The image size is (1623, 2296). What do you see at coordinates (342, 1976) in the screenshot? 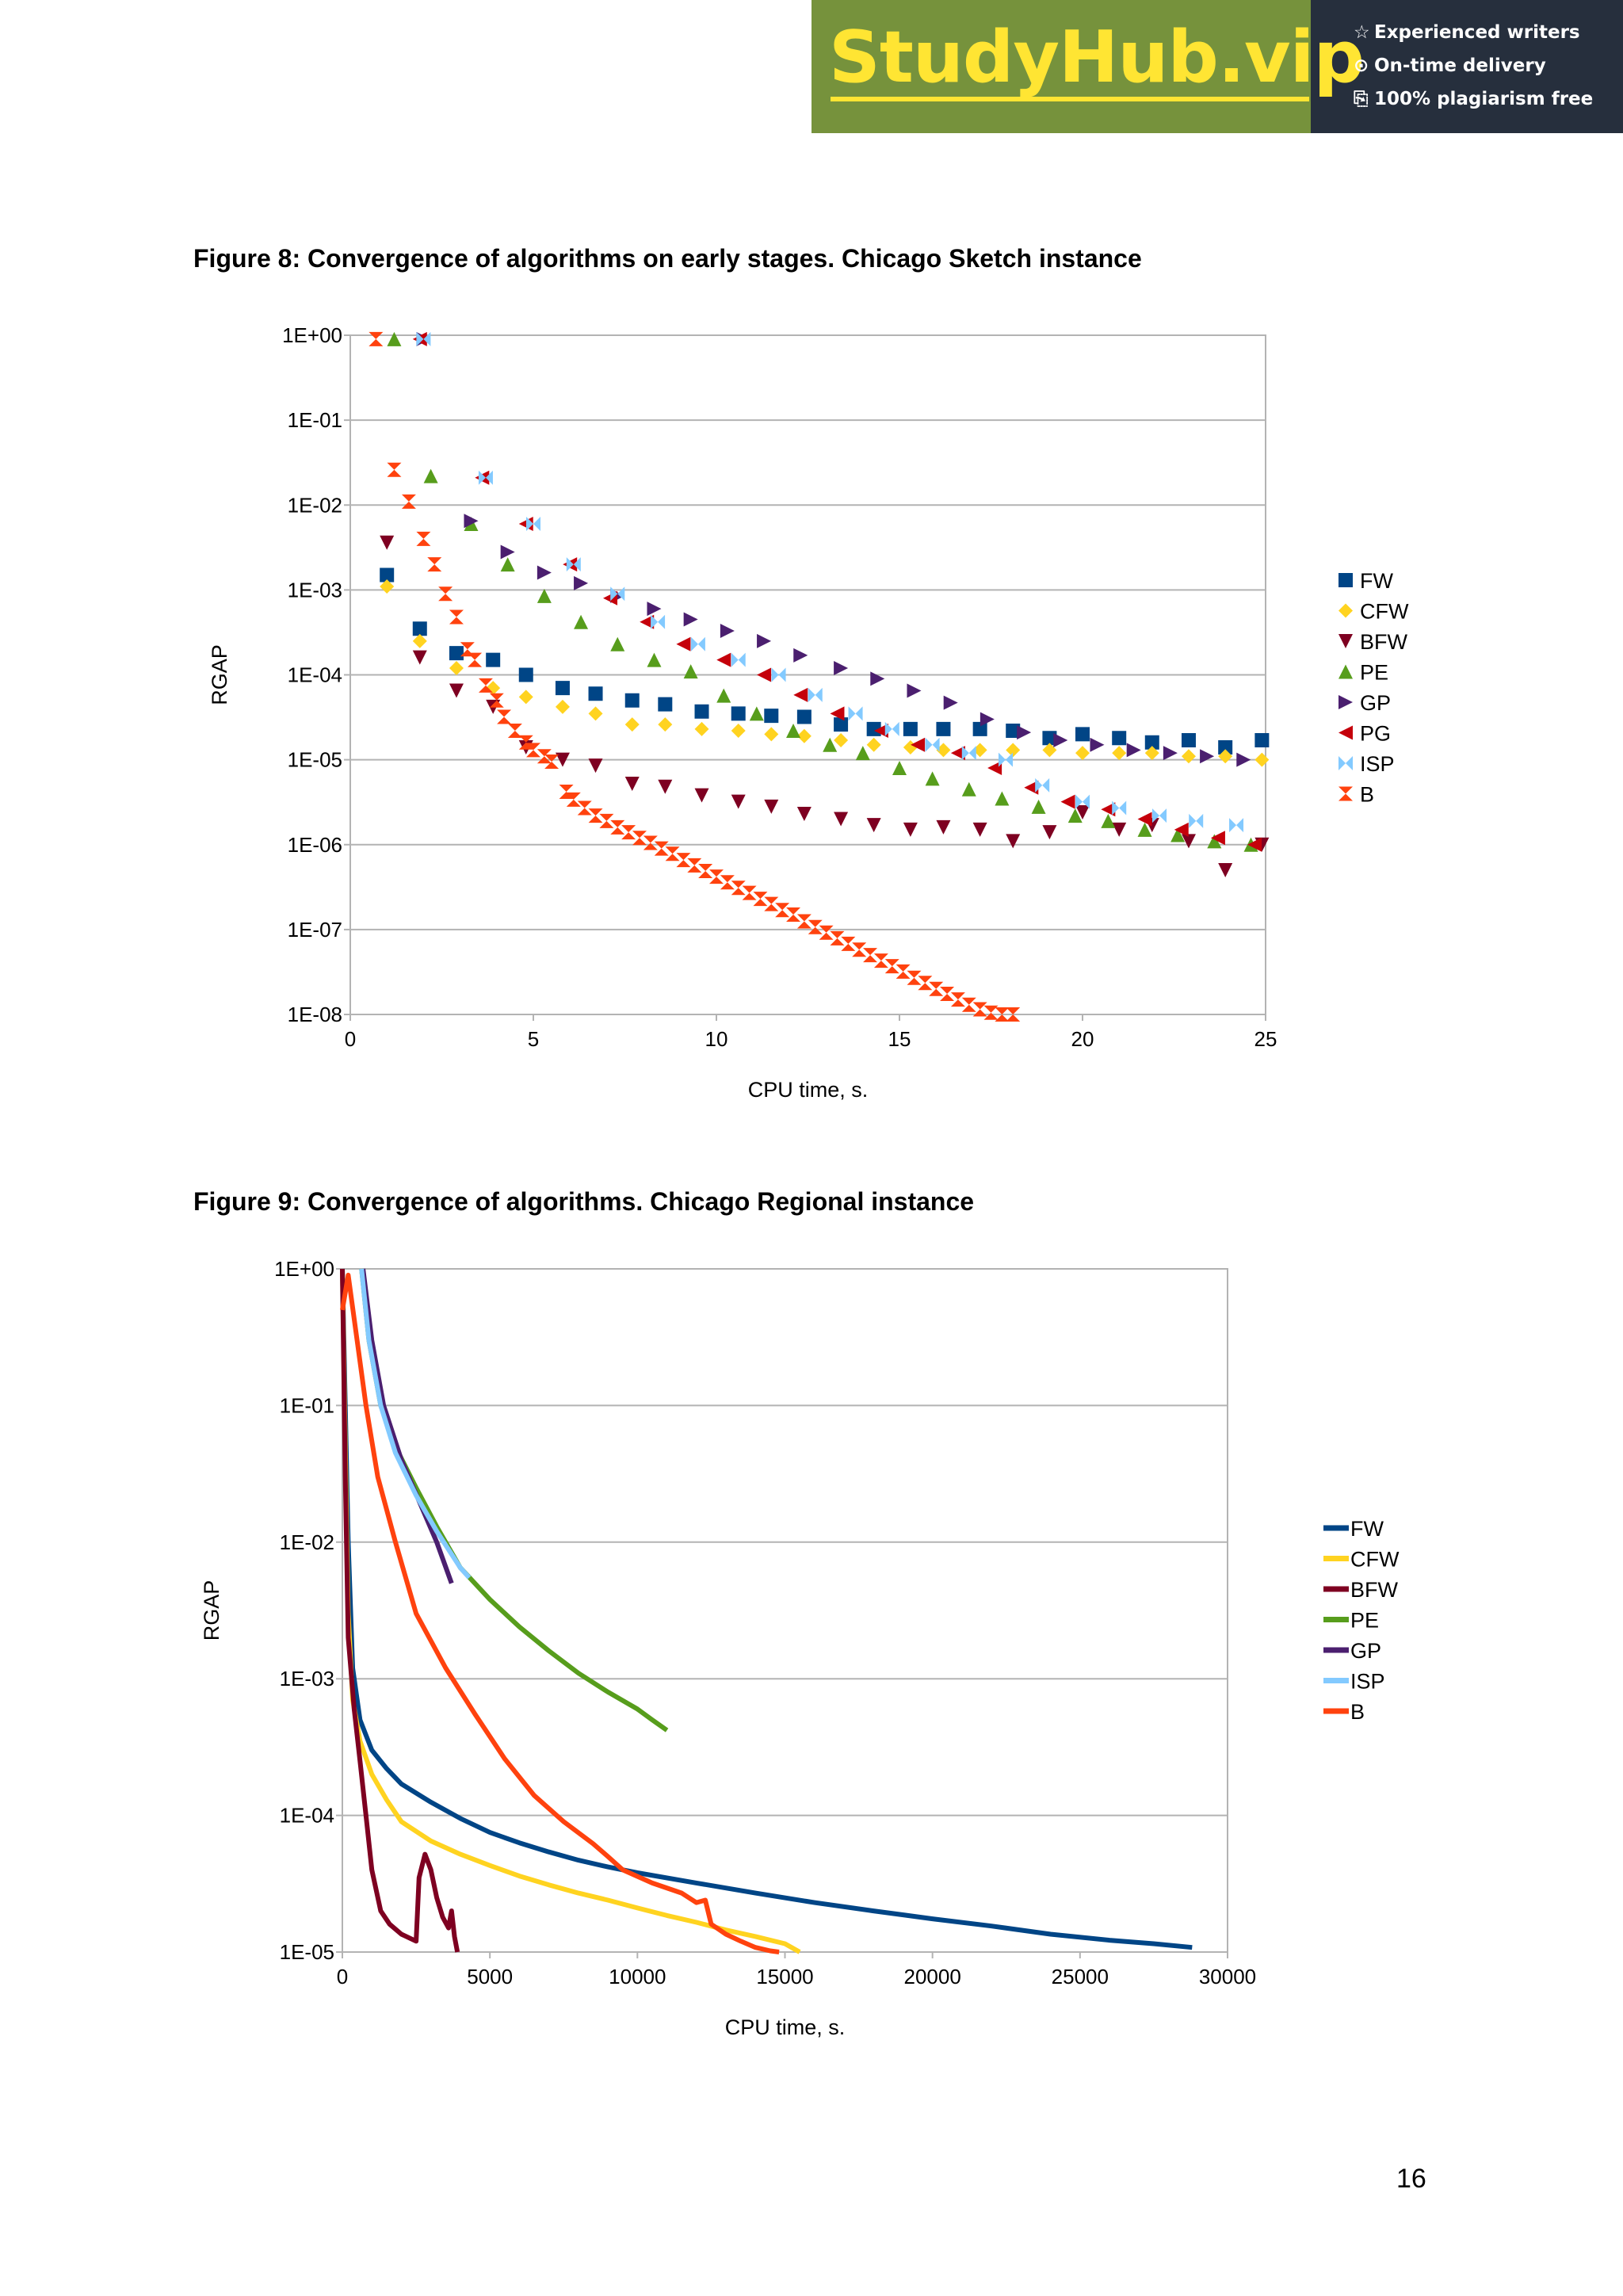
I see `x-tick-label: 0` at bounding box center [342, 1976].